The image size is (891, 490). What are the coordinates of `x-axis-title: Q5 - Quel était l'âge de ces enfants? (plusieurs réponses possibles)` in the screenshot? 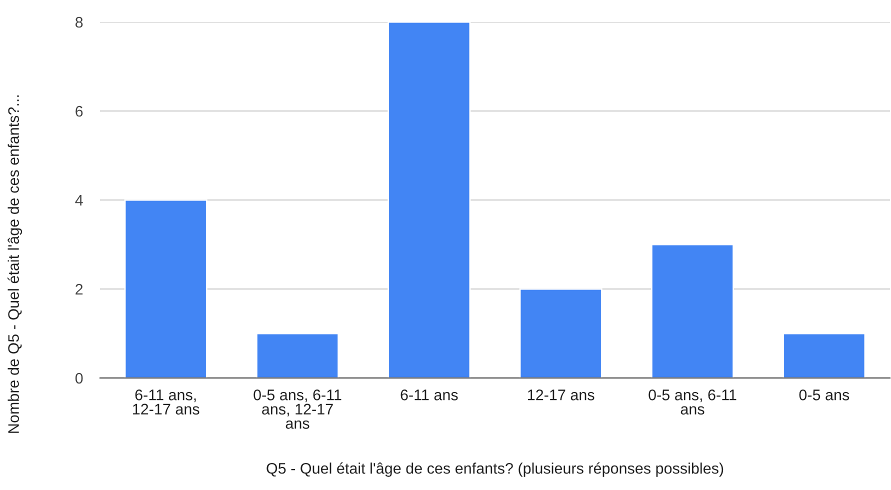 It's located at (495, 469).